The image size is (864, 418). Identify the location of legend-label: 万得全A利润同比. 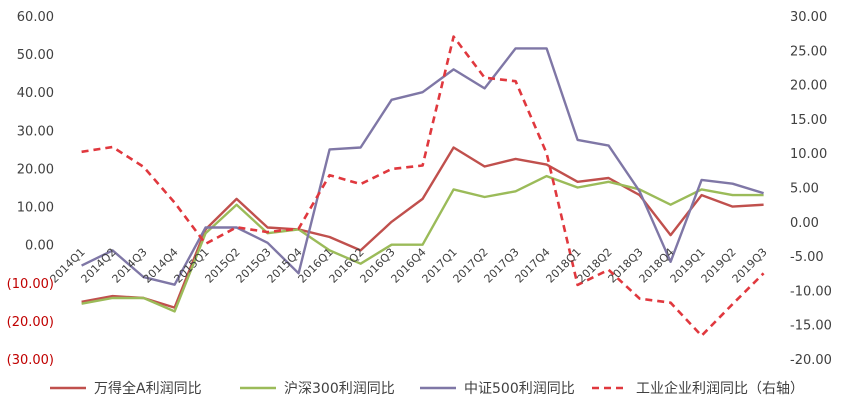
(148, 388).